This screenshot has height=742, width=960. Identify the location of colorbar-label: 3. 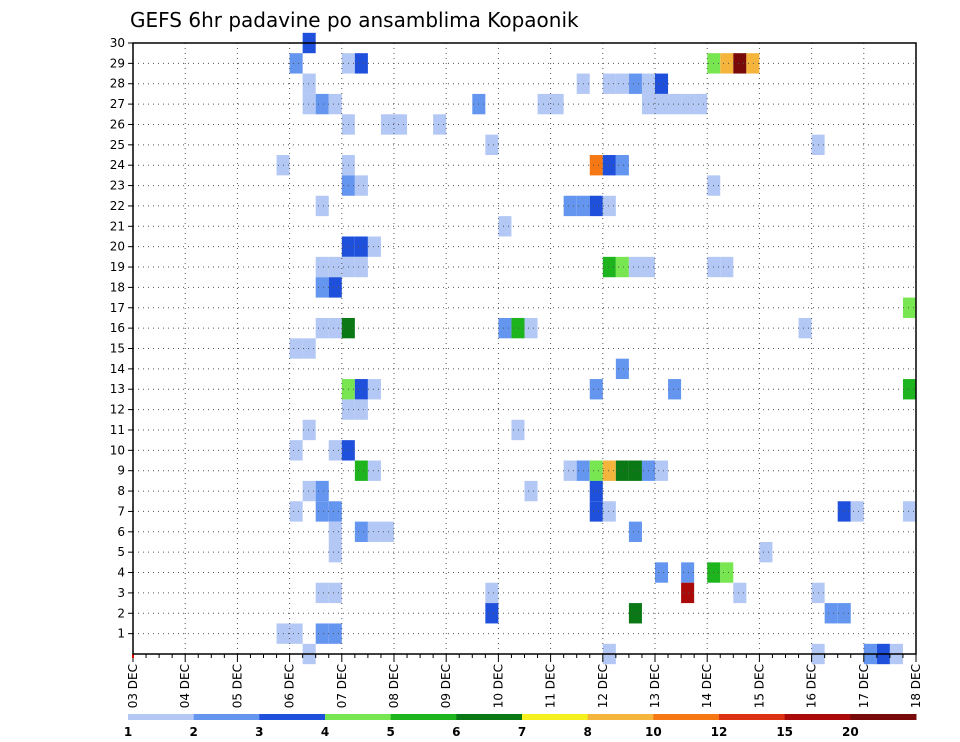
(259, 732).